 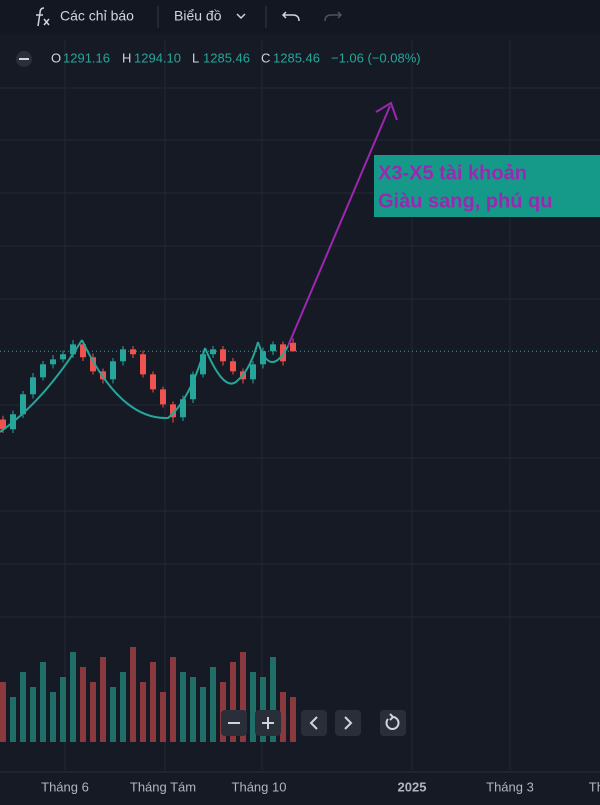 What do you see at coordinates (452, 173) in the screenshot?
I see `annotation-text: X3-X5 tài khoản` at bounding box center [452, 173].